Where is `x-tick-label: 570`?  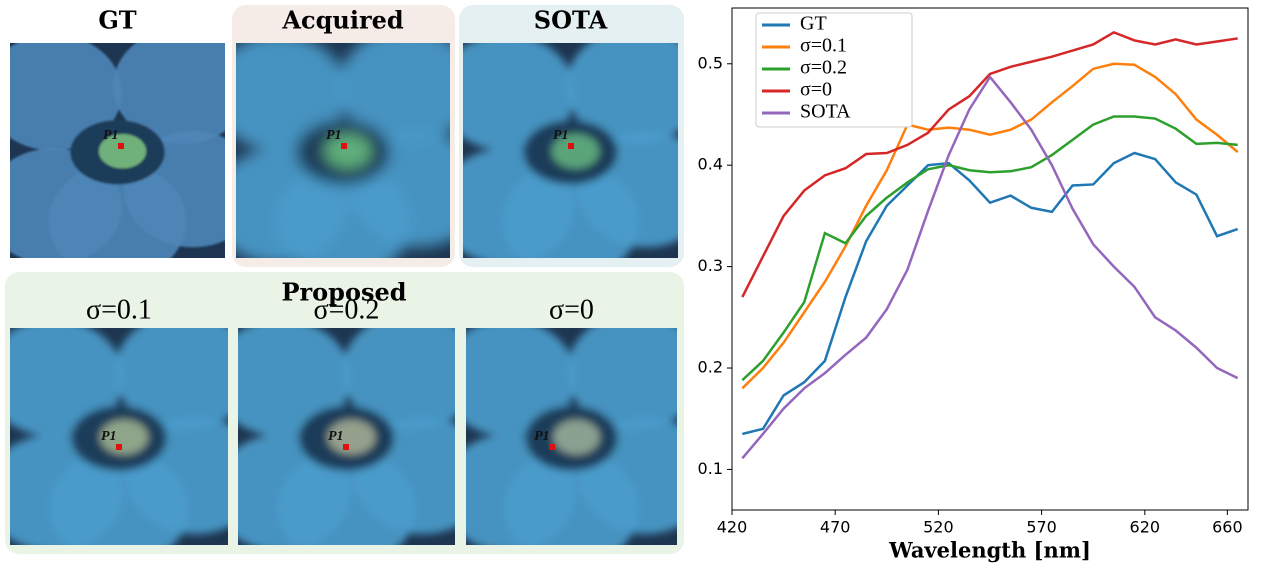
x-tick-label: 570 is located at coordinates (1041, 527).